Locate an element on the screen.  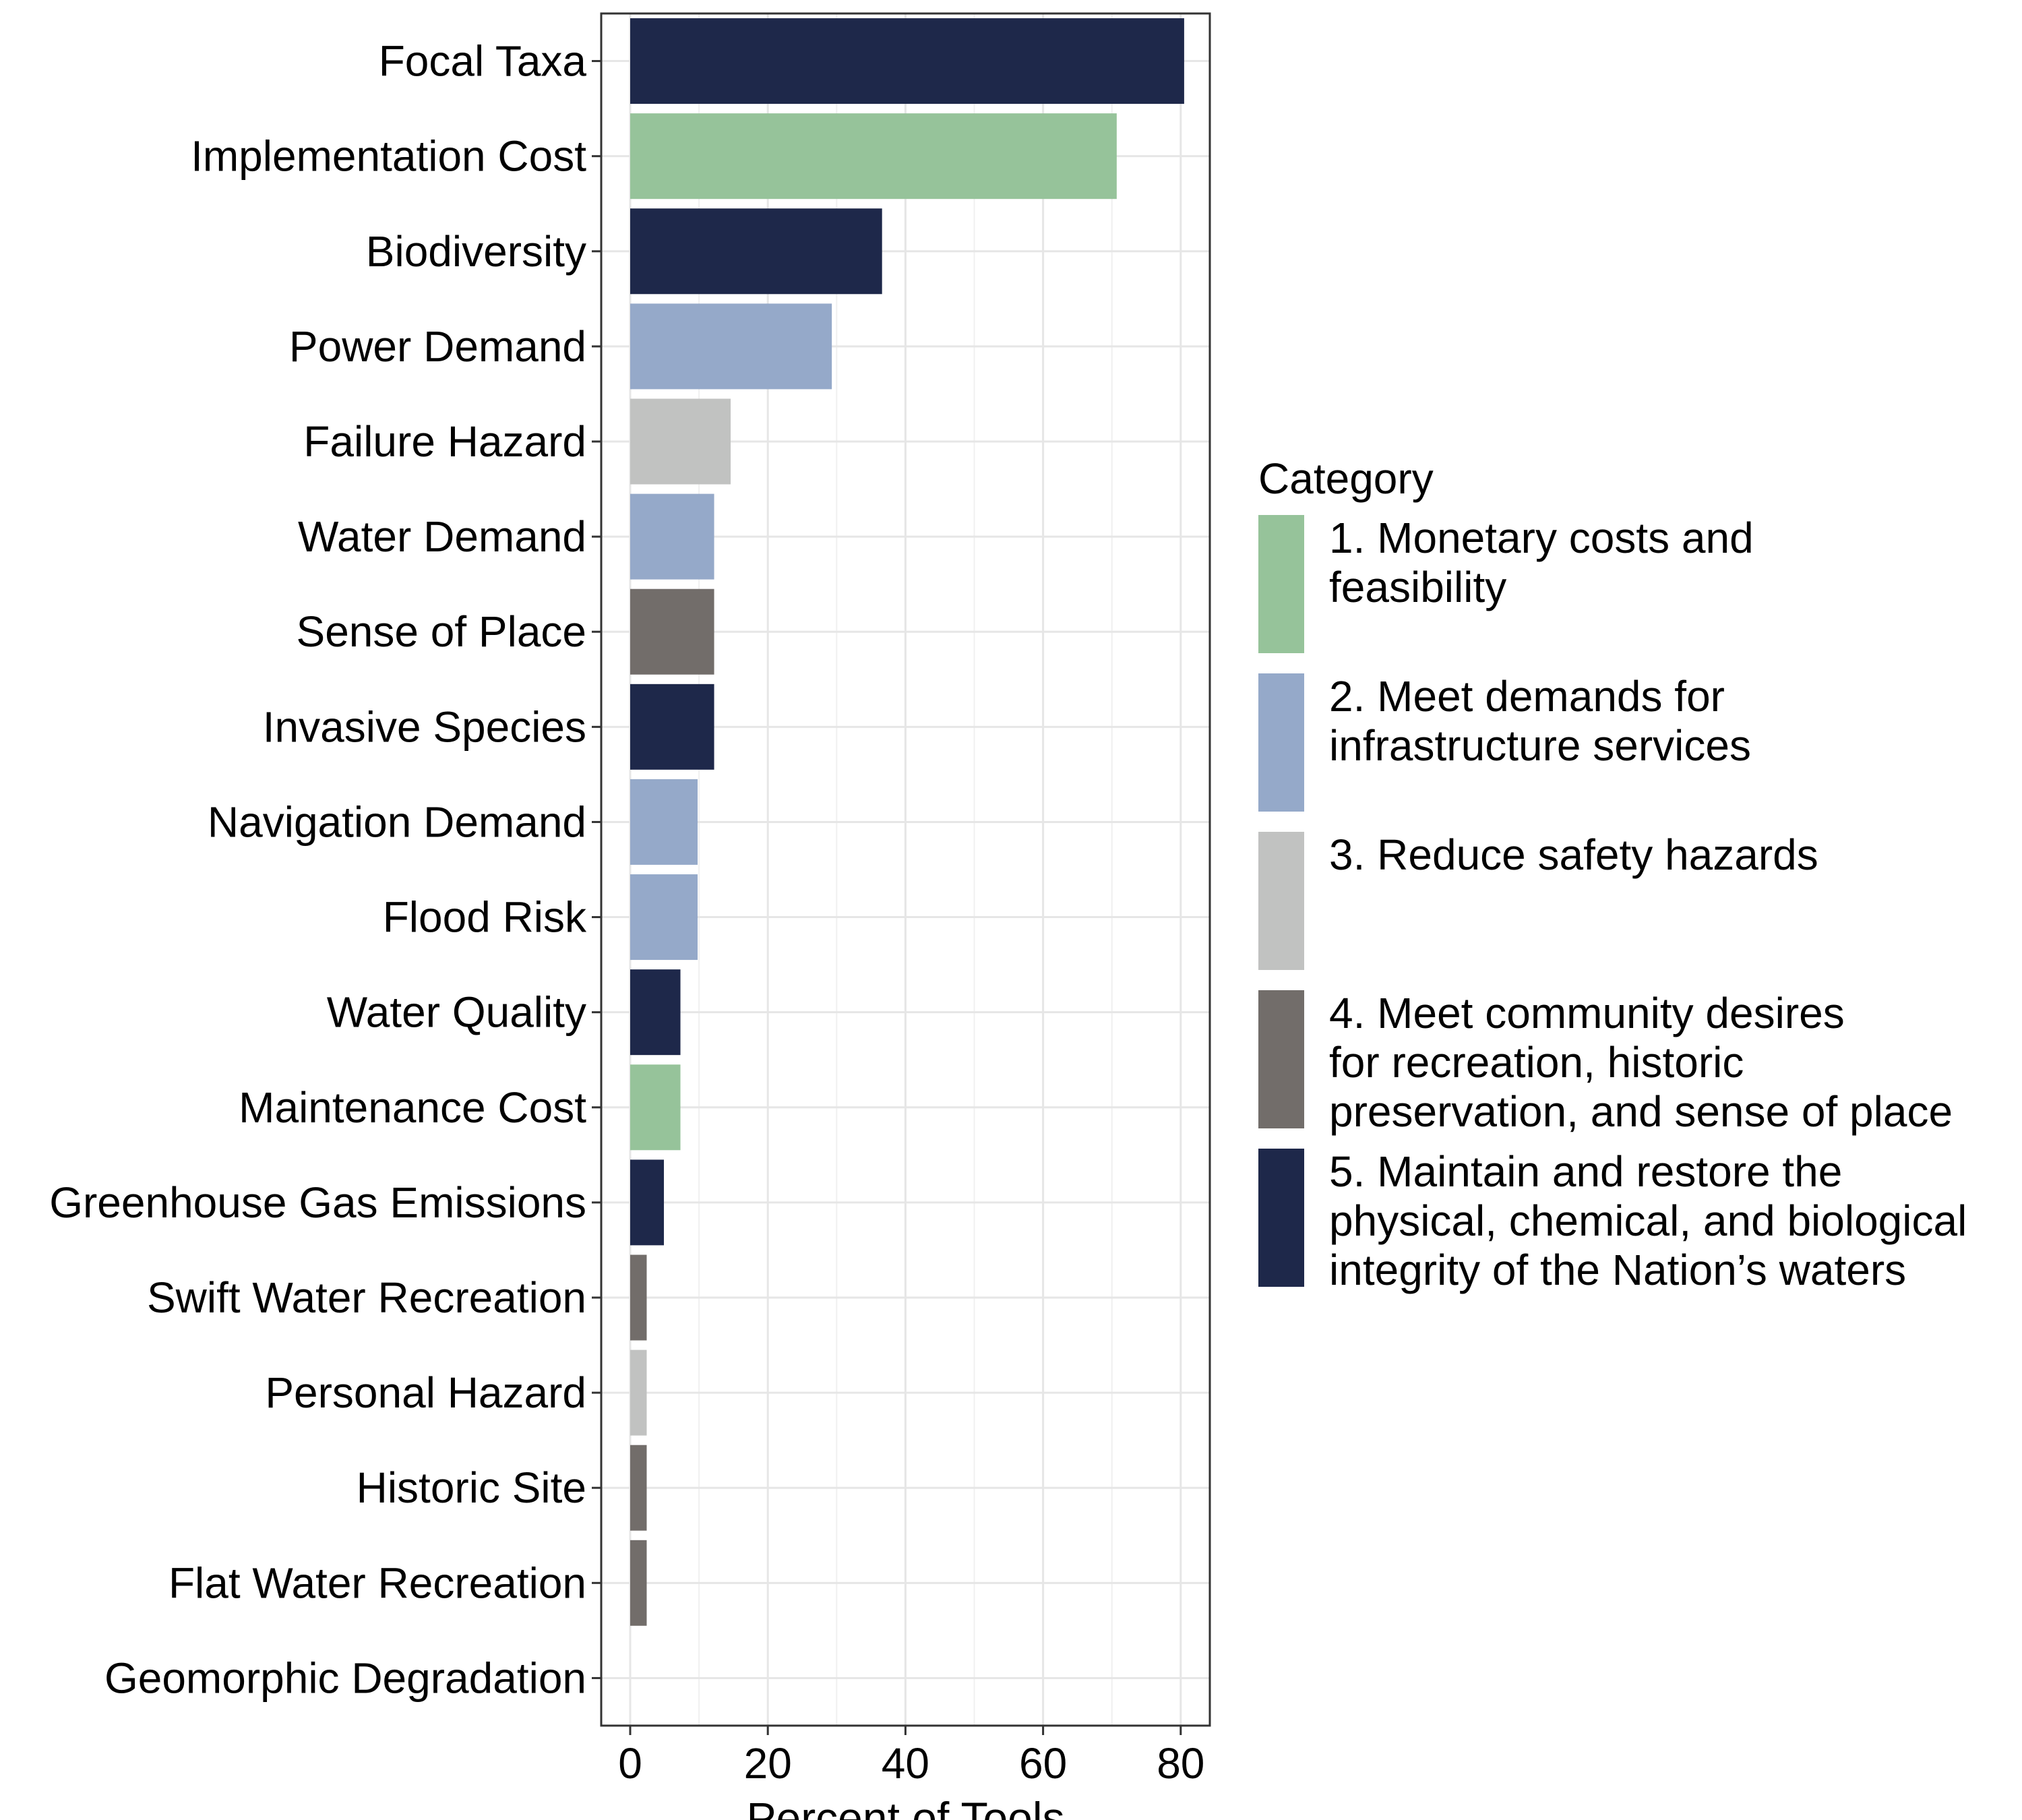
y-tick-label: Flat Water Recreation is located at coordinates (377, 1582).